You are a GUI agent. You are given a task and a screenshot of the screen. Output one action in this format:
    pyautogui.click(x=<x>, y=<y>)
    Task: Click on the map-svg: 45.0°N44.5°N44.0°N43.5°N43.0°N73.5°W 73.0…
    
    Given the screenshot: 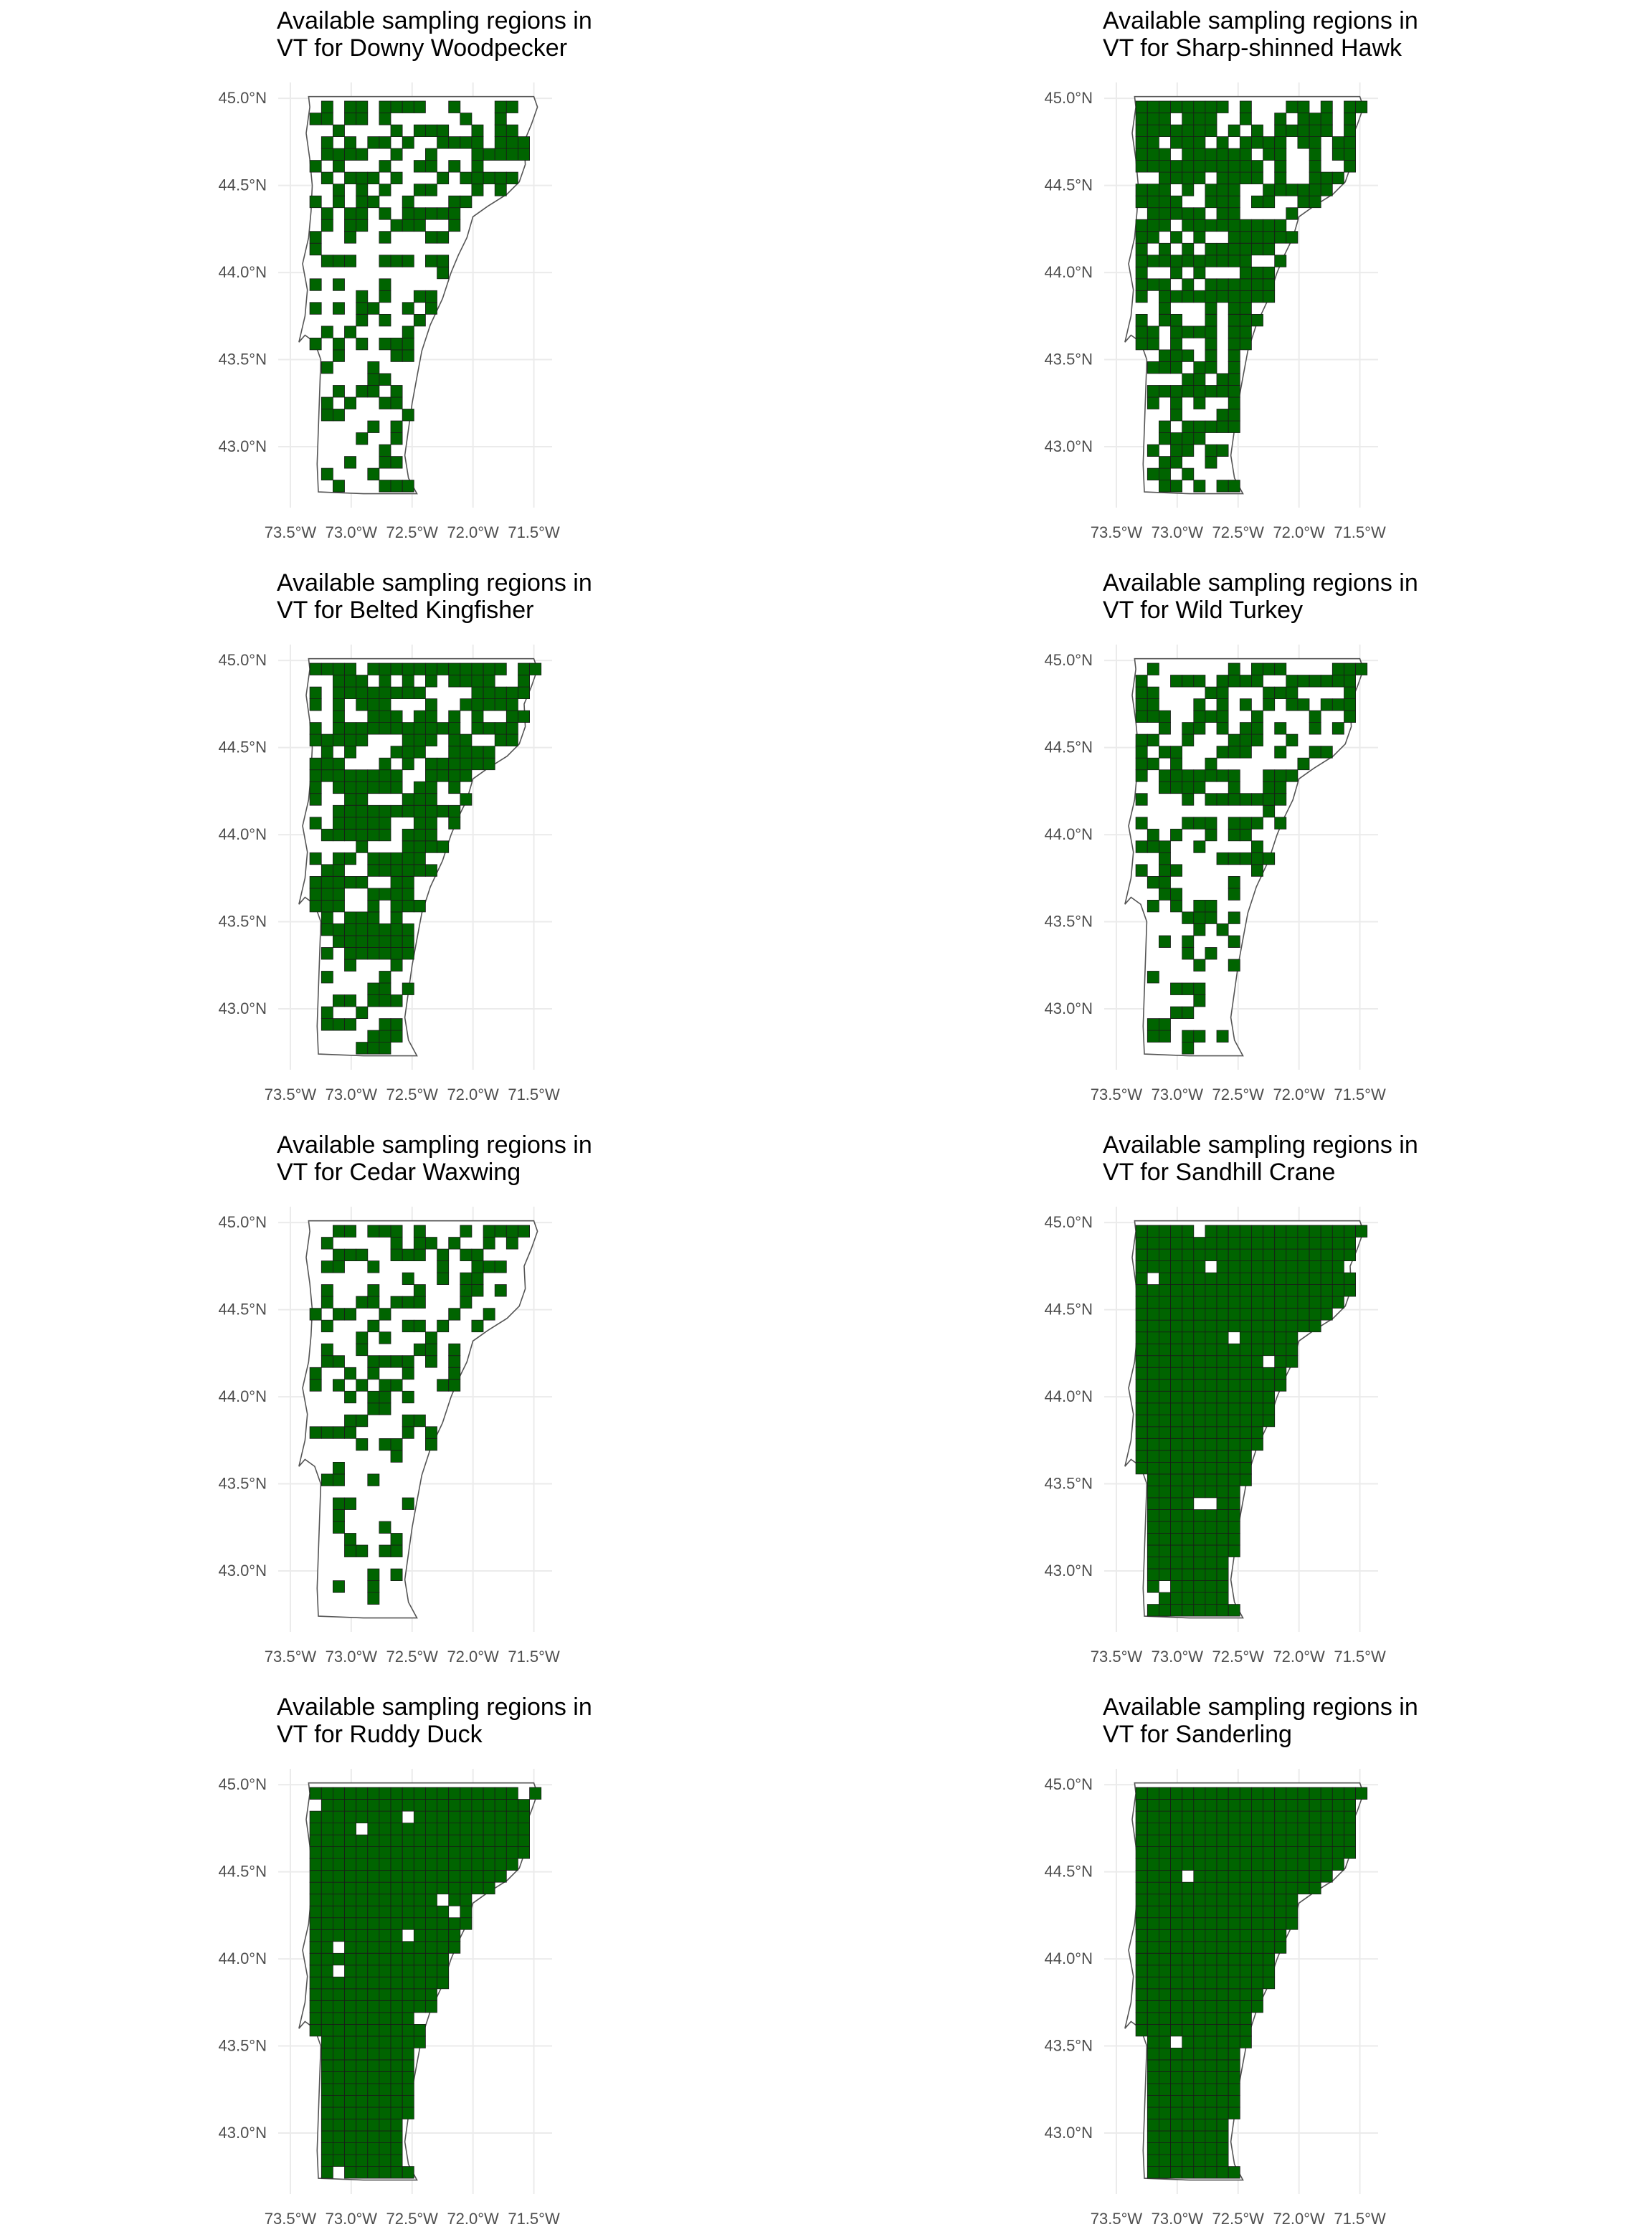 What is the action you would take?
    pyautogui.click(x=389, y=1998)
    